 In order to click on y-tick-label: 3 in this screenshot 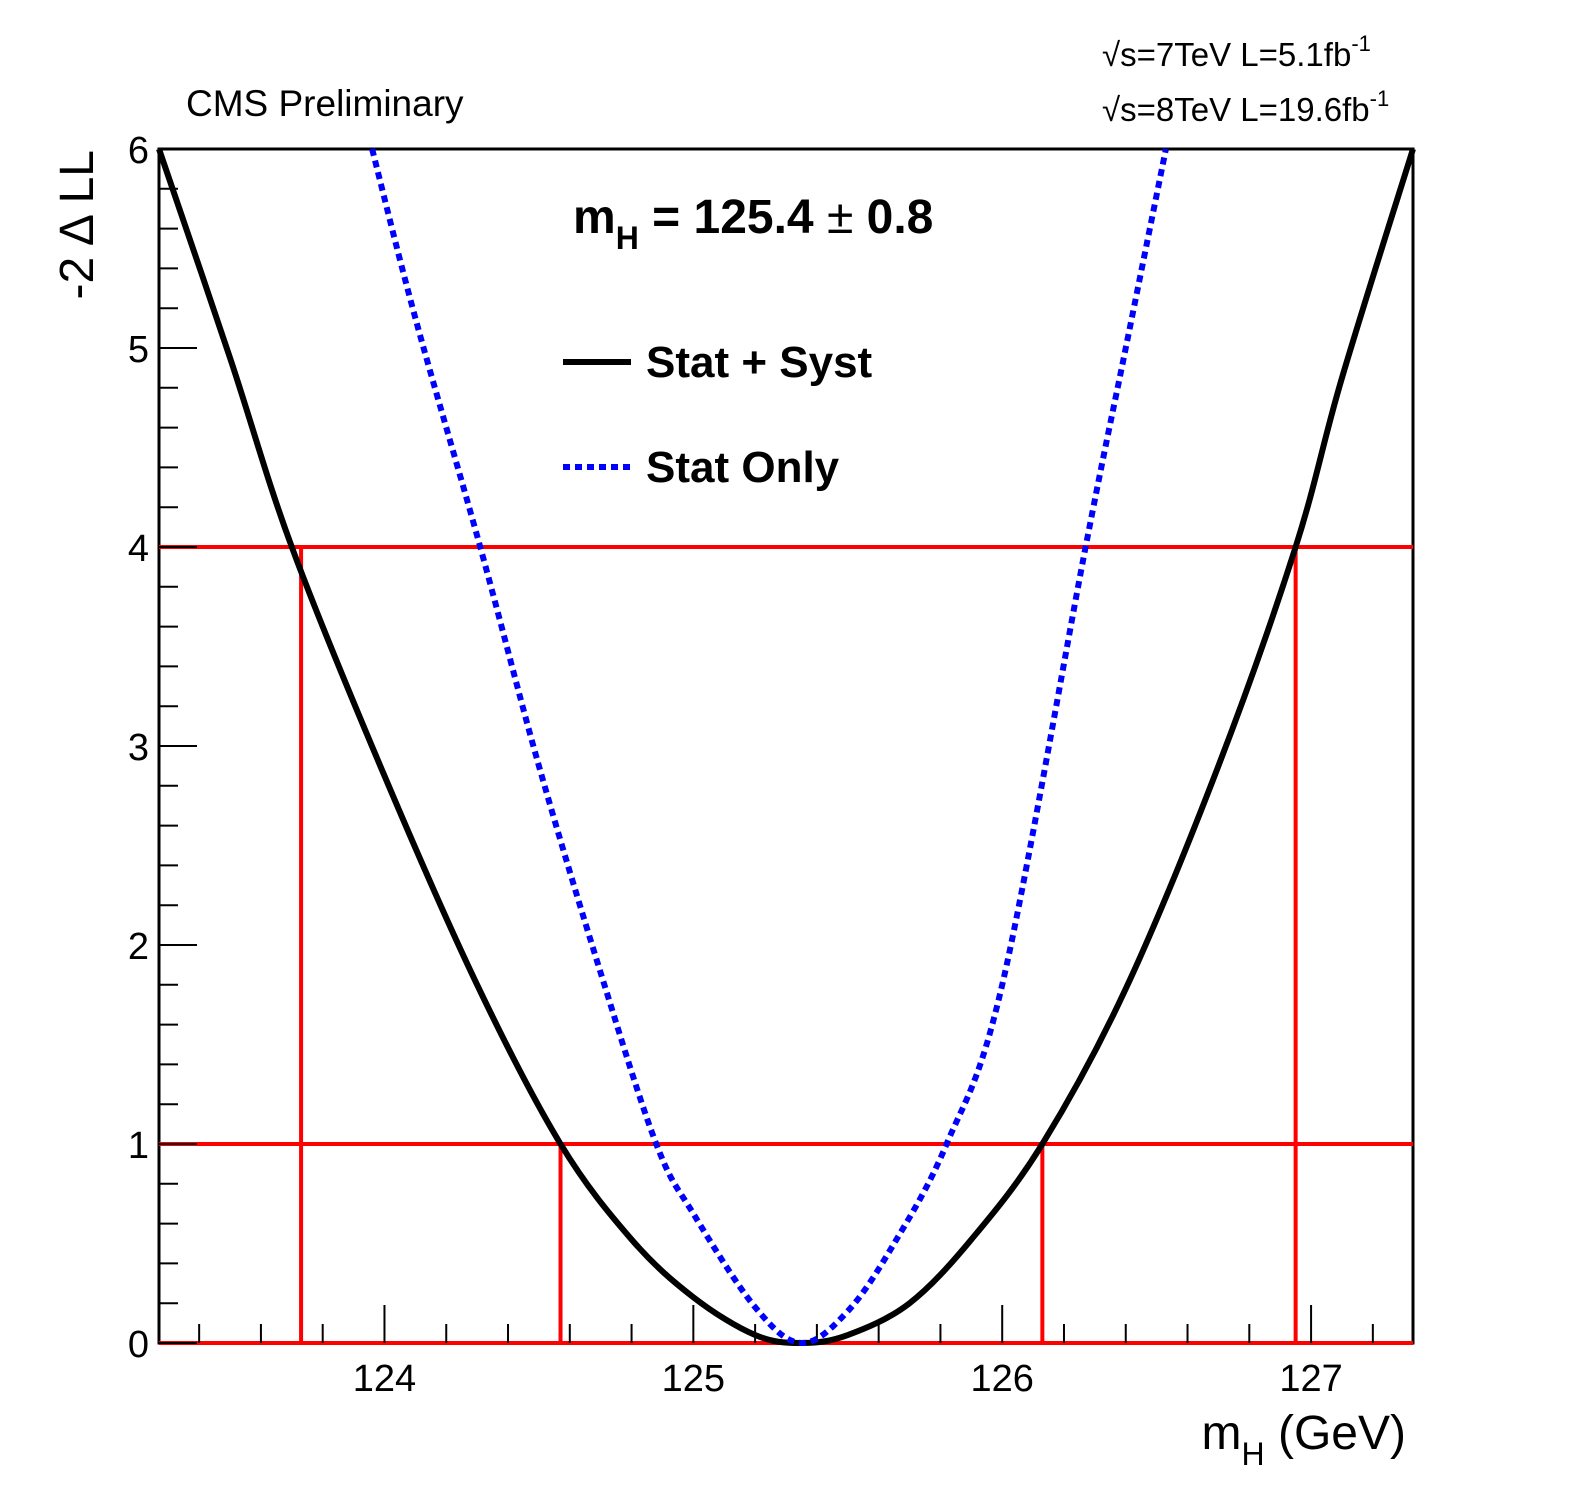, I will do `click(138, 748)`.